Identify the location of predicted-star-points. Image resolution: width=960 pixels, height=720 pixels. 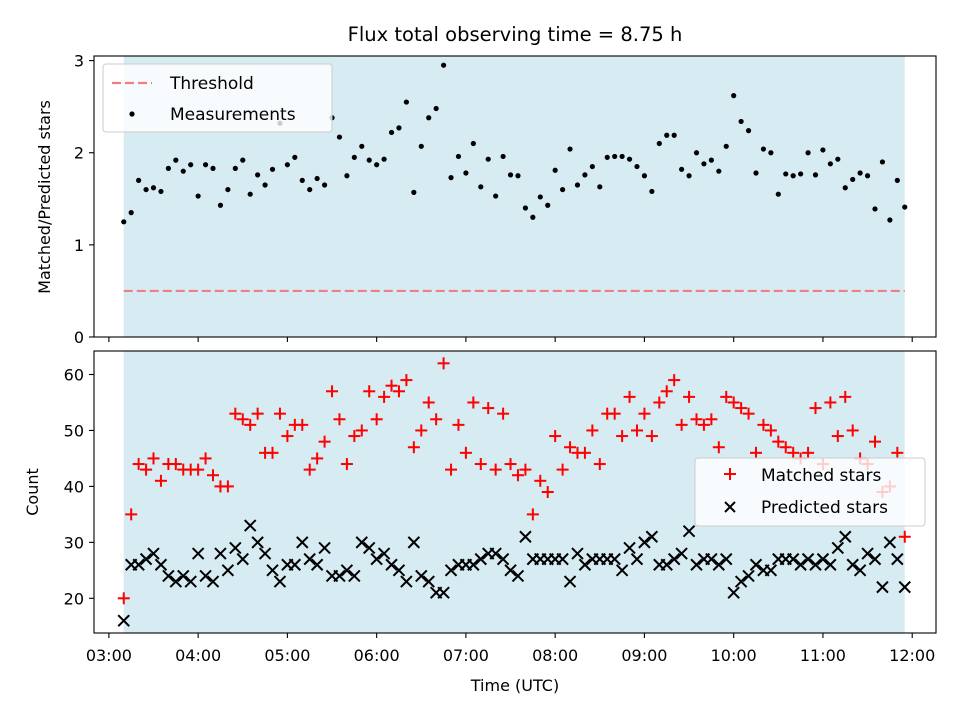
(514, 573).